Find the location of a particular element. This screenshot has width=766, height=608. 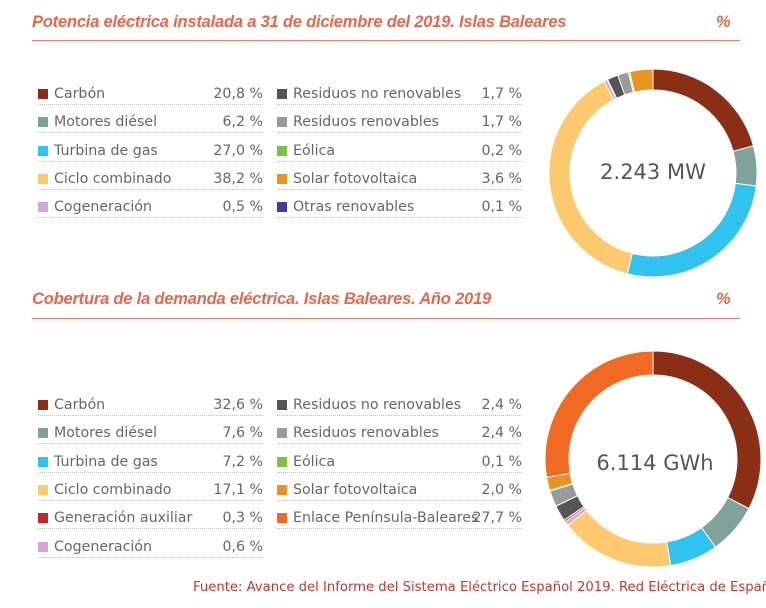

legend-value: 0,1 % is located at coordinates (501, 461).